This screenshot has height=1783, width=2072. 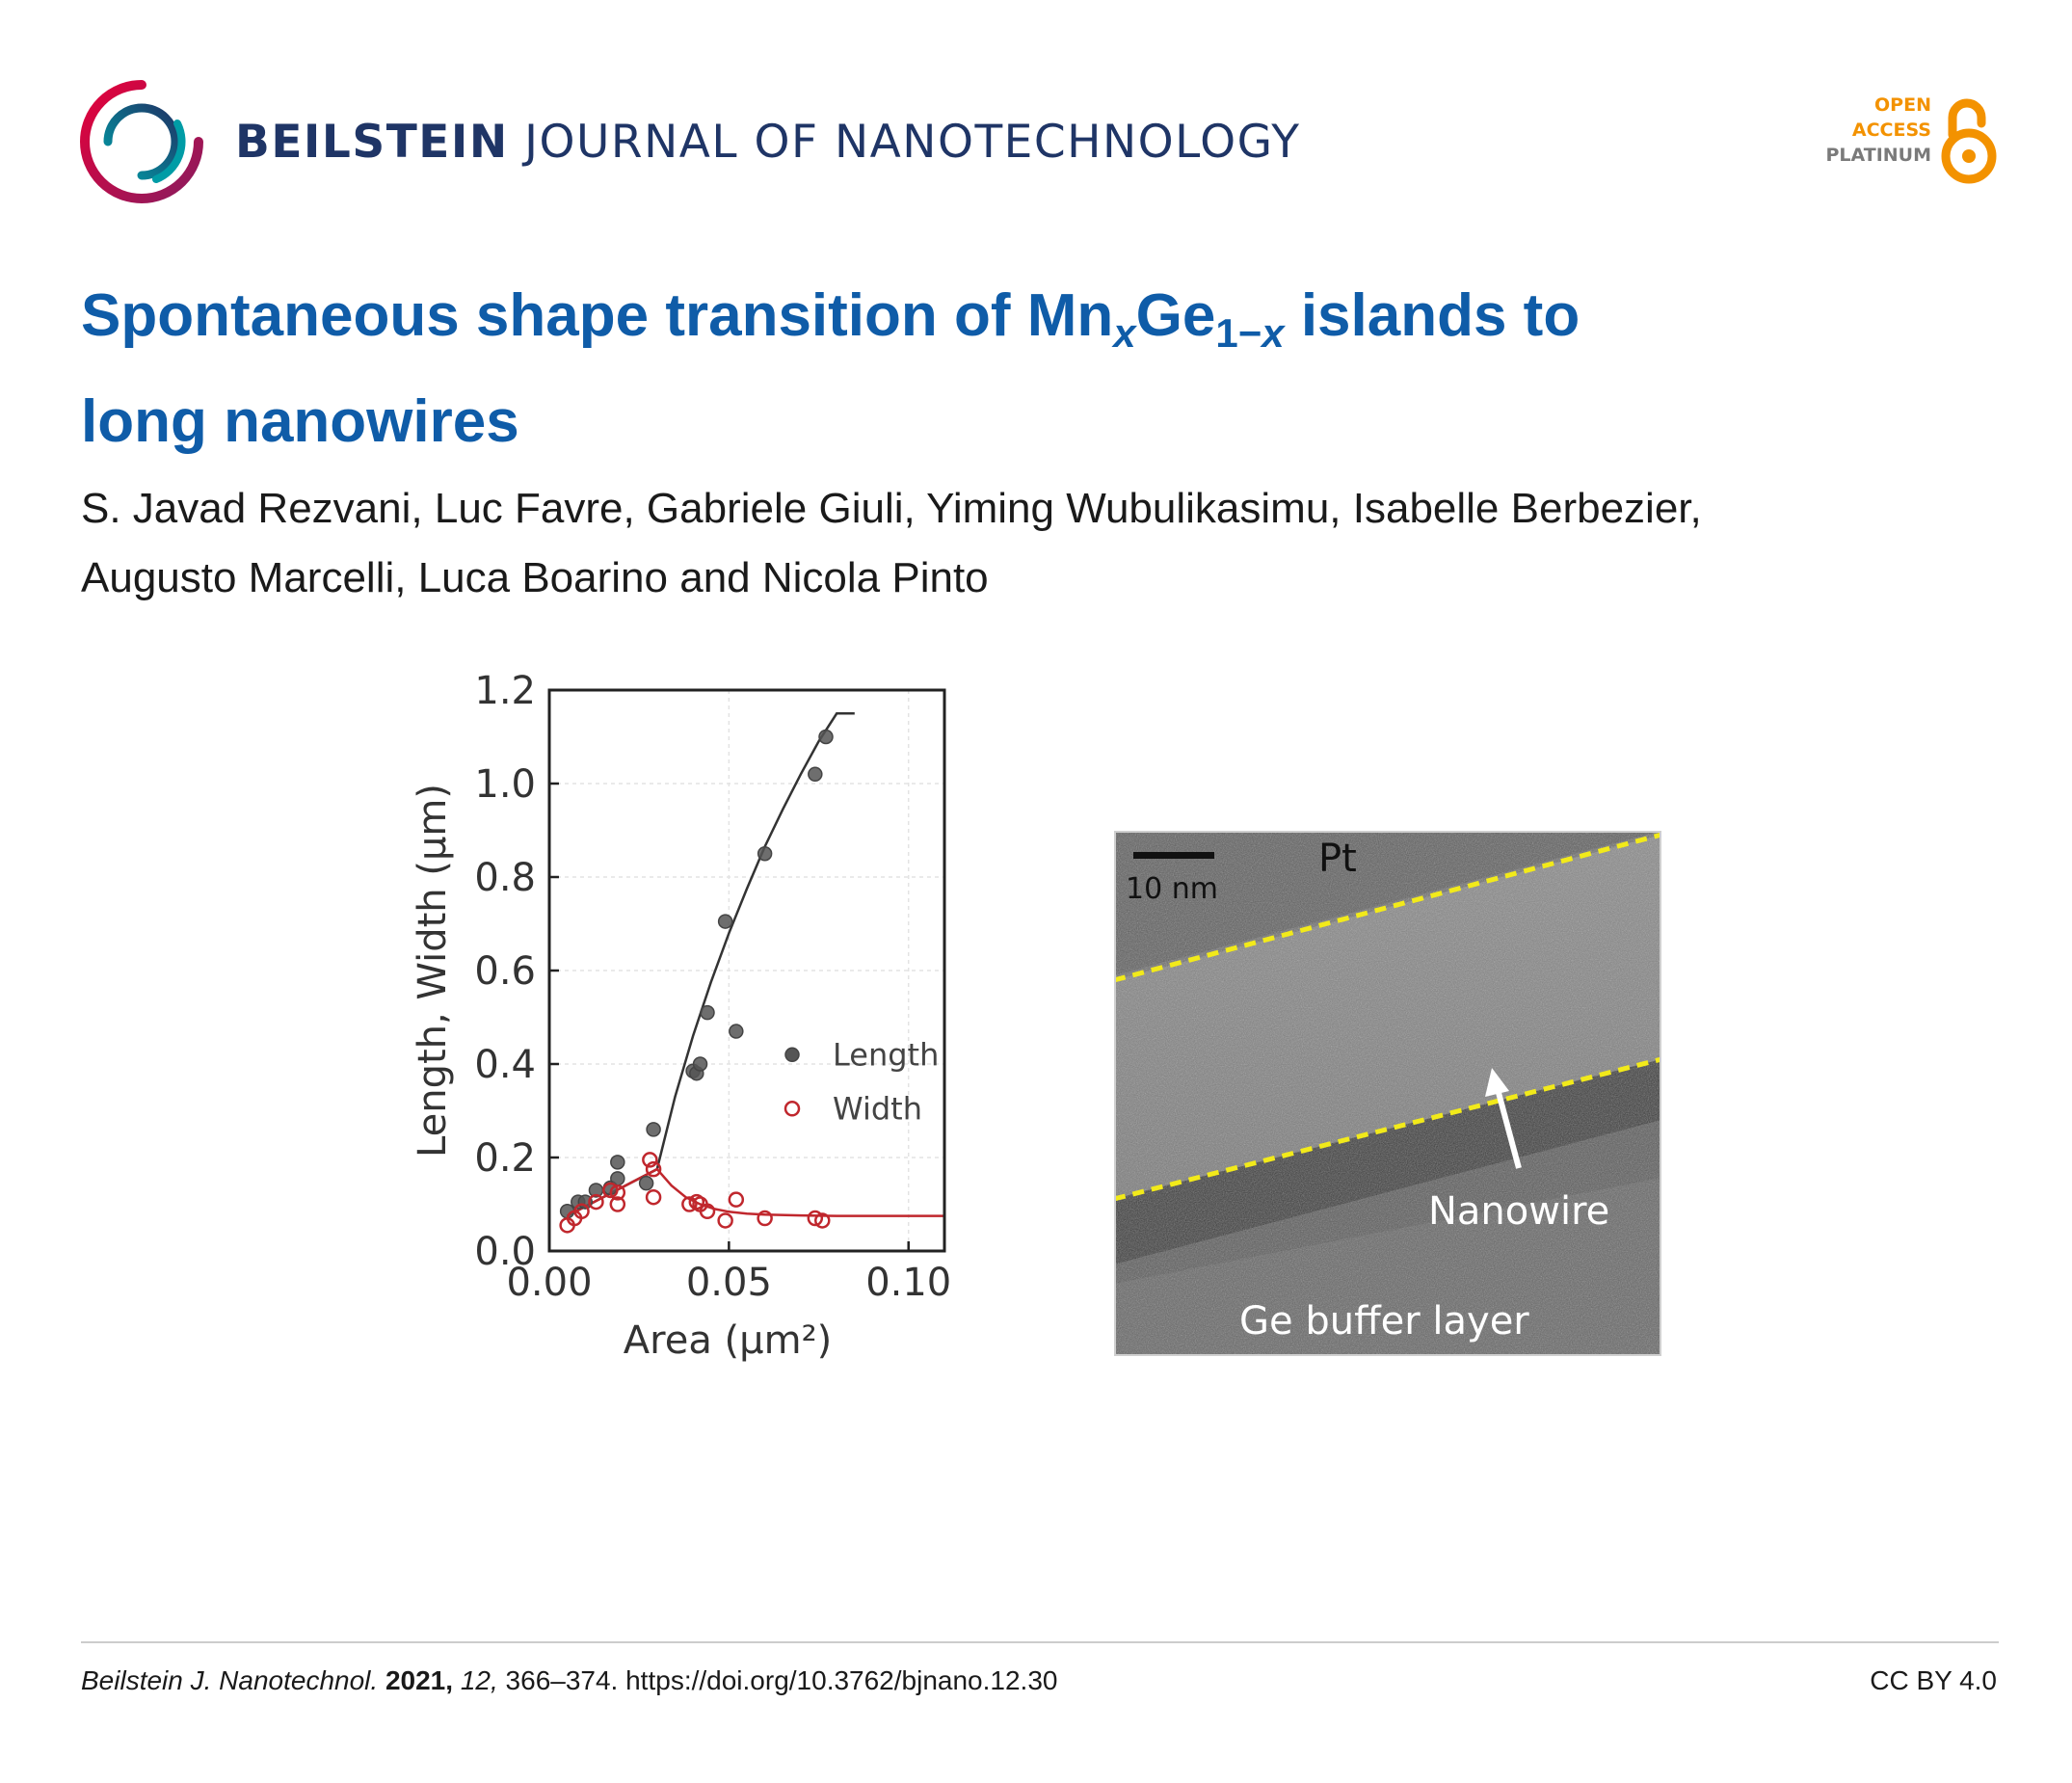 I want to click on citation-journal: Beilstein J. Nanotechnol., so click(x=230, y=1680).